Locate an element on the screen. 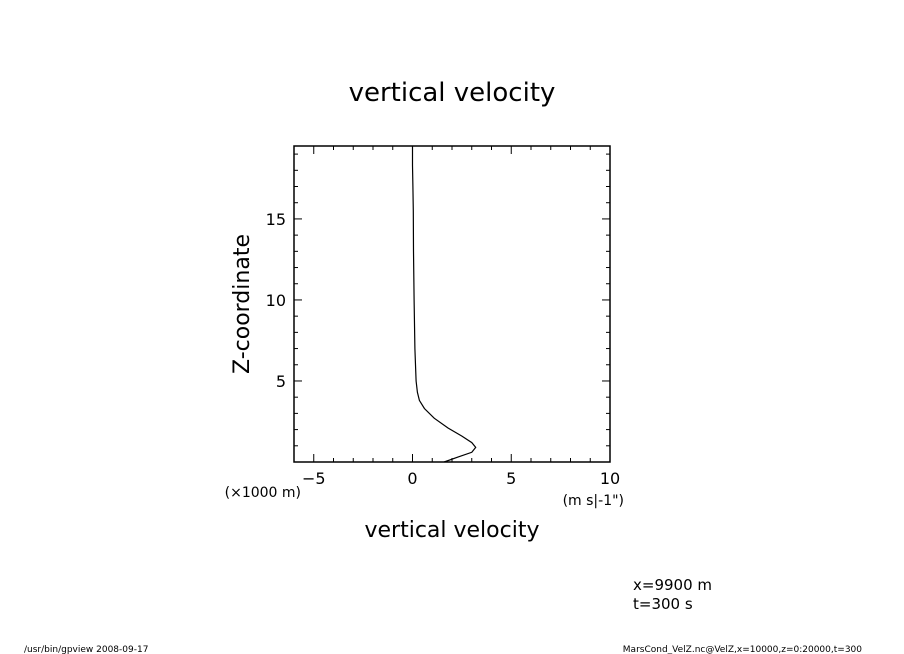  y-axis-label: Z-coordinate is located at coordinates (242, 304).